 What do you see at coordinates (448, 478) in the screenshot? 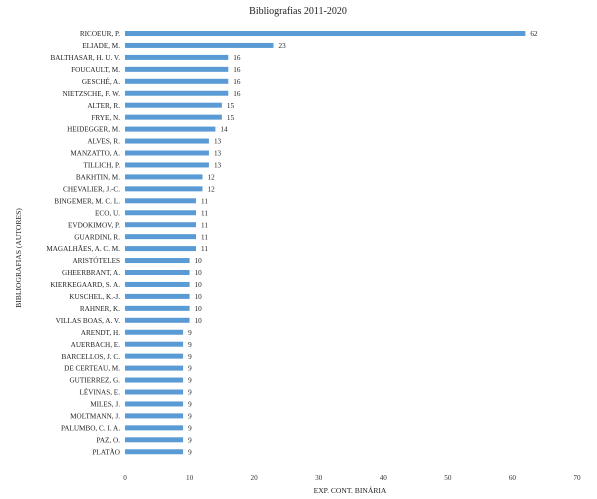
I see `x-tick-label: 50` at bounding box center [448, 478].